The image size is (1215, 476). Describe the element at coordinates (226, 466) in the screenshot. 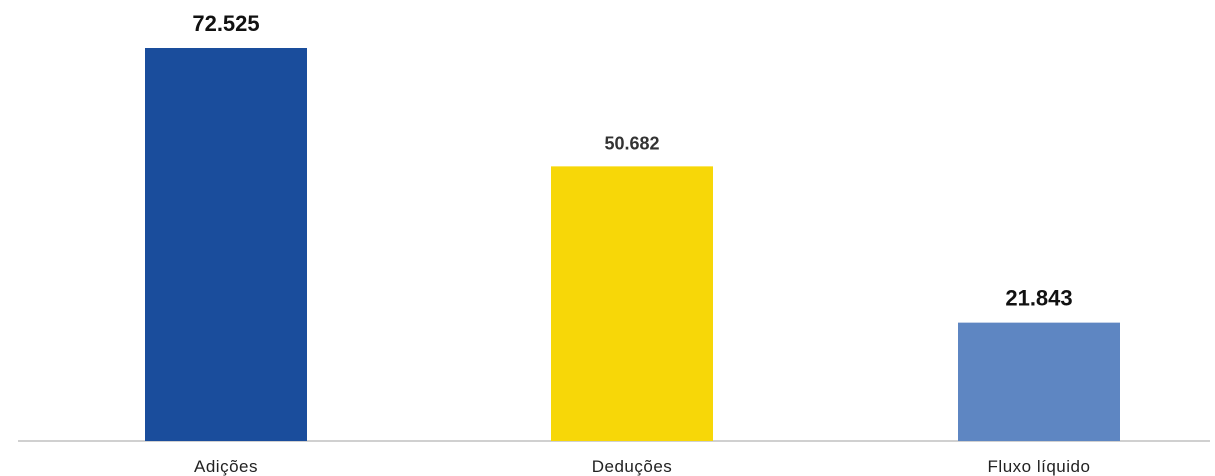

I see `category-label-adicoes: Adições` at that location.